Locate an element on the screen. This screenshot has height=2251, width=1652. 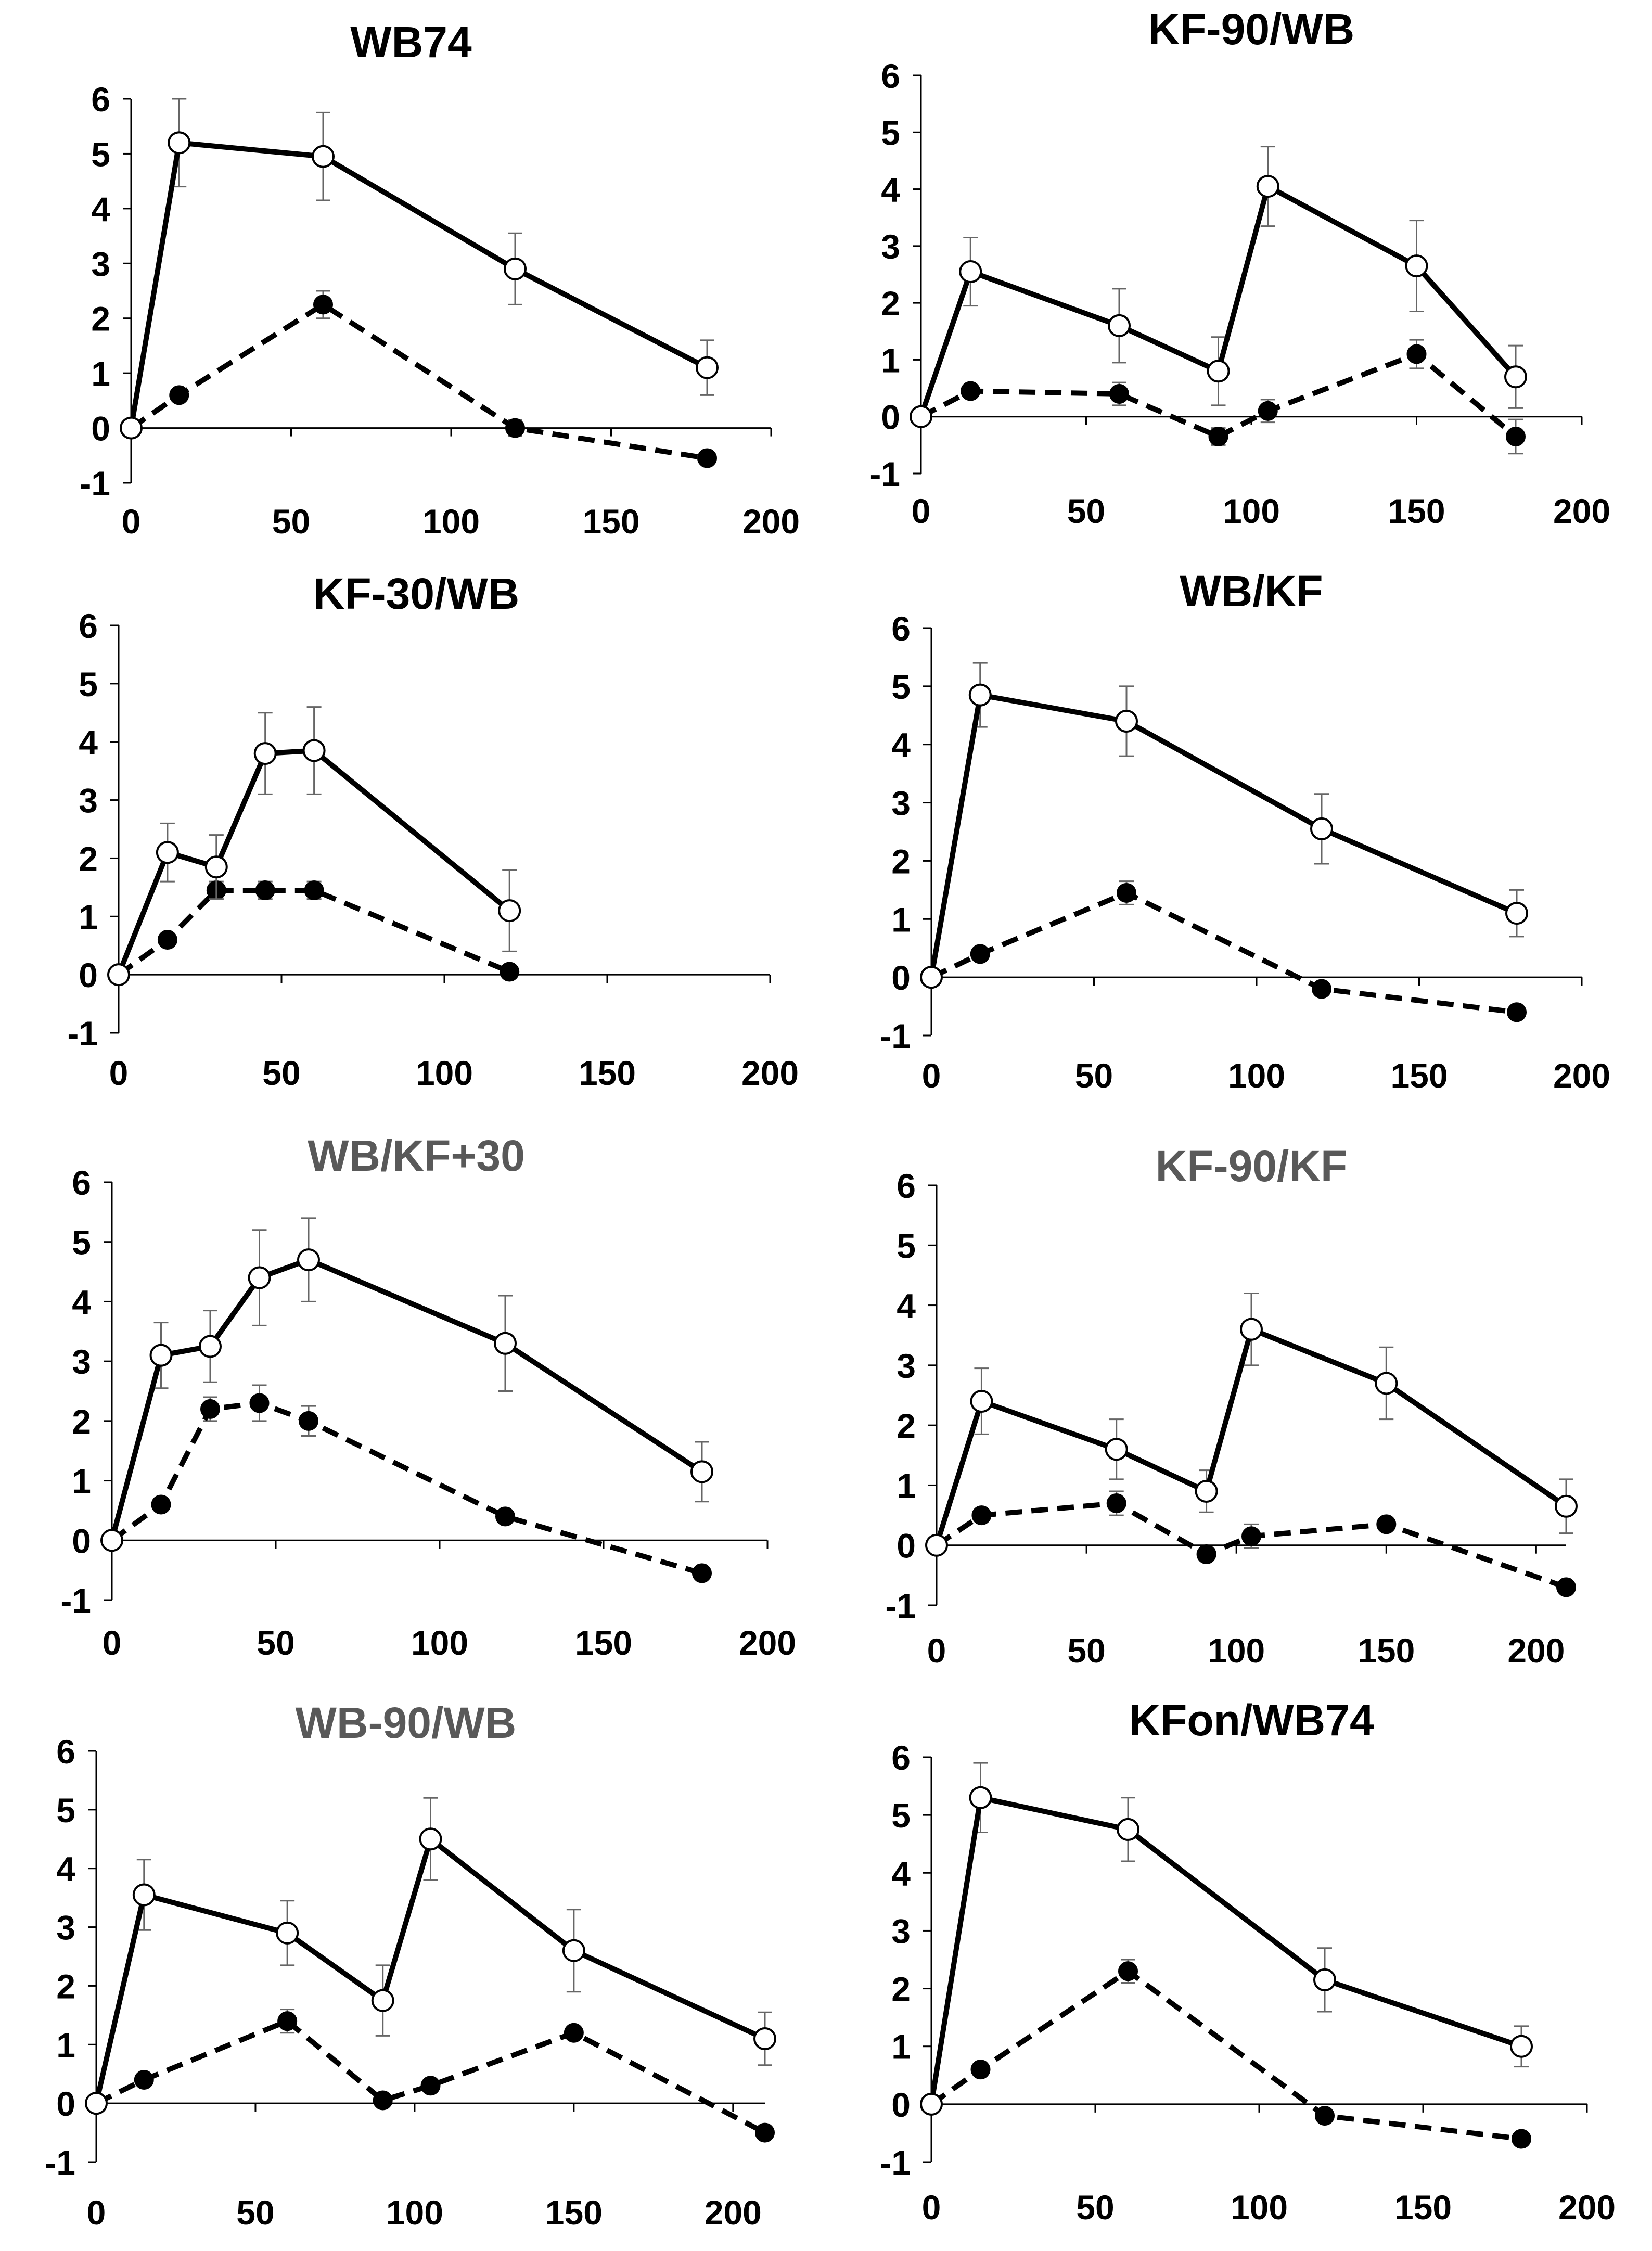
chart-panel-2: KF-90/WB -1 0 1 2 3 4 5 6 0 50 100 150 200 is located at coordinates (1239, 267).